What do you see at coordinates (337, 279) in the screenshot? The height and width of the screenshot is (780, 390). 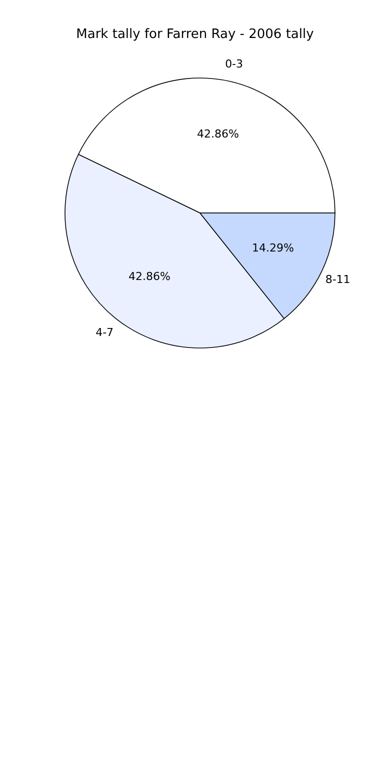 I see `slice-label: 8-11` at bounding box center [337, 279].